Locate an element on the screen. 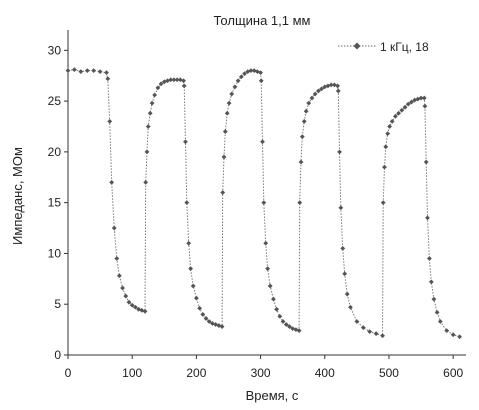  y-axis-label: Импеданс, МОм is located at coordinates (17, 196).